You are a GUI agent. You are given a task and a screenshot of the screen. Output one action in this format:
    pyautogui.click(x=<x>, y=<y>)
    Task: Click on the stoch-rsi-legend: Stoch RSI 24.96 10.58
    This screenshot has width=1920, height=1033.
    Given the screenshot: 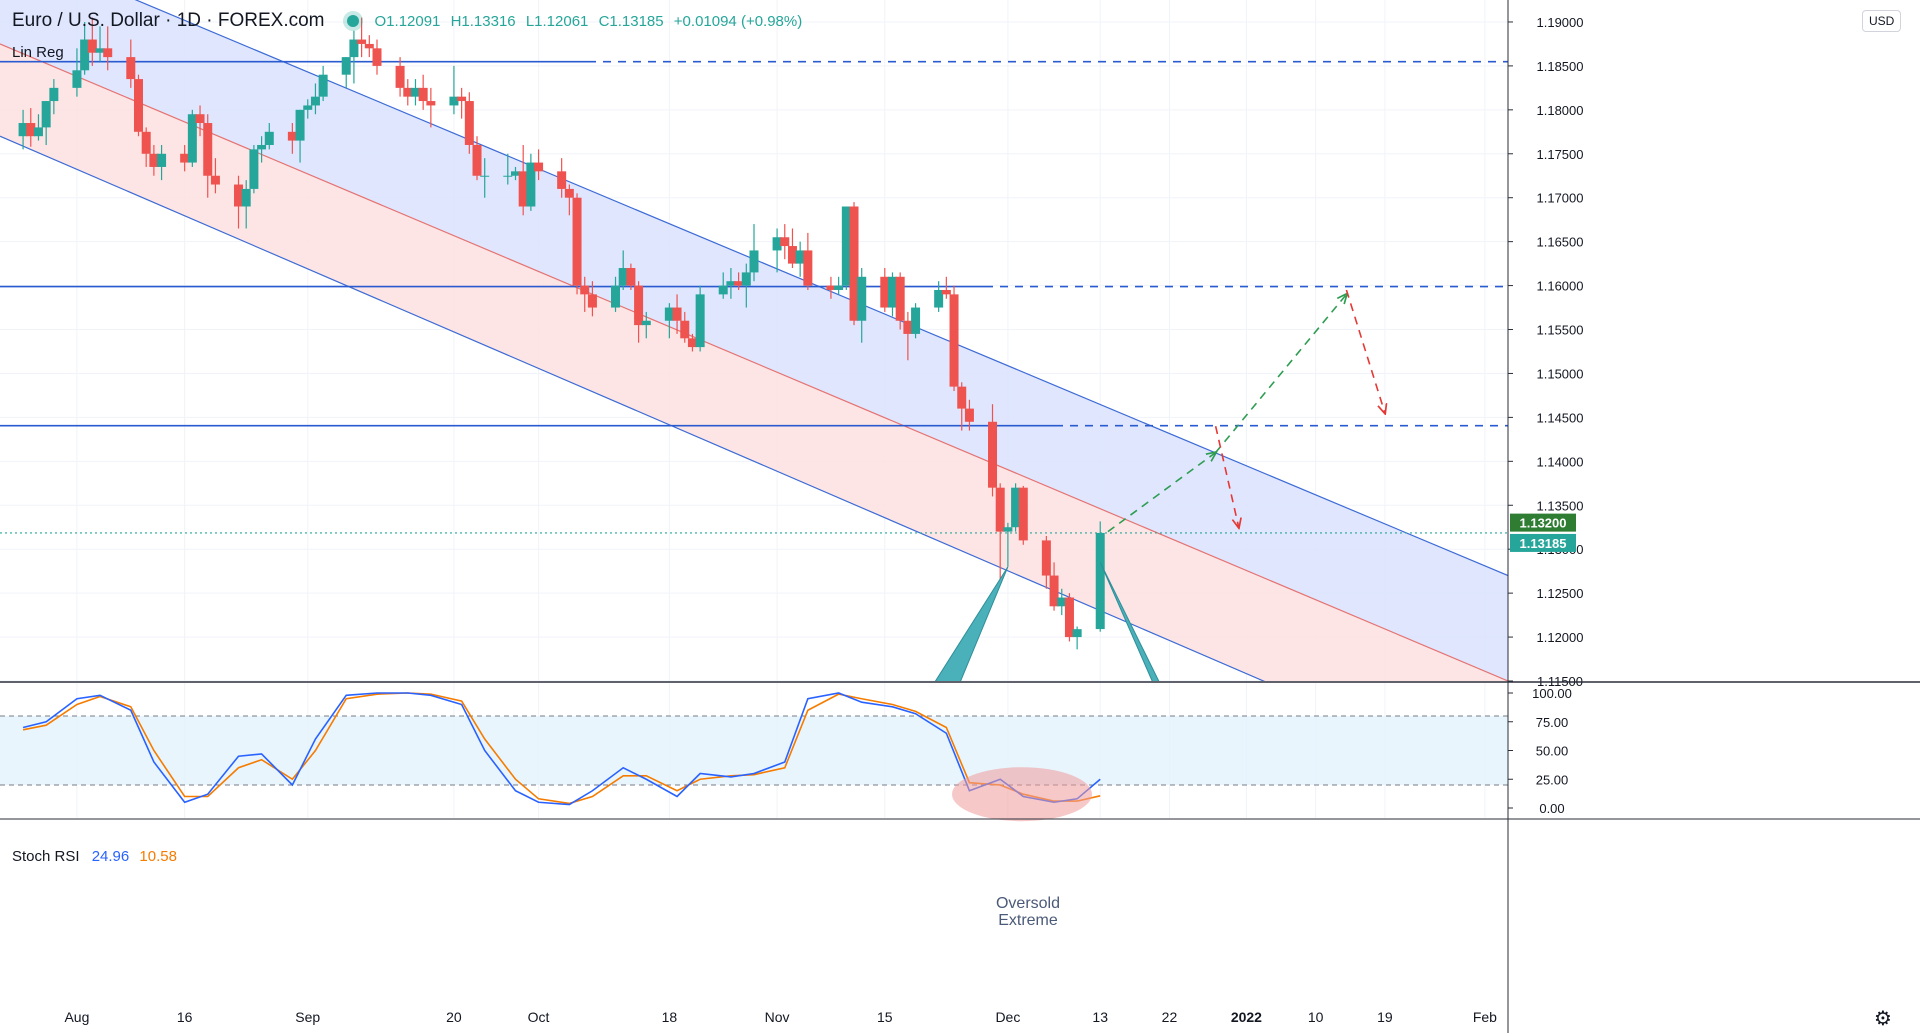 What is the action you would take?
    pyautogui.click(x=94, y=856)
    